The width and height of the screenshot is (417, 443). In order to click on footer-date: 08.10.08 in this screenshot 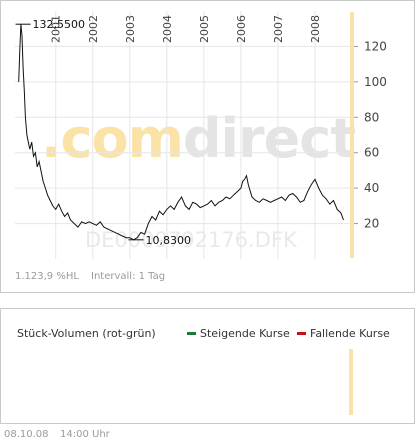, I will do `click(26, 434)`.